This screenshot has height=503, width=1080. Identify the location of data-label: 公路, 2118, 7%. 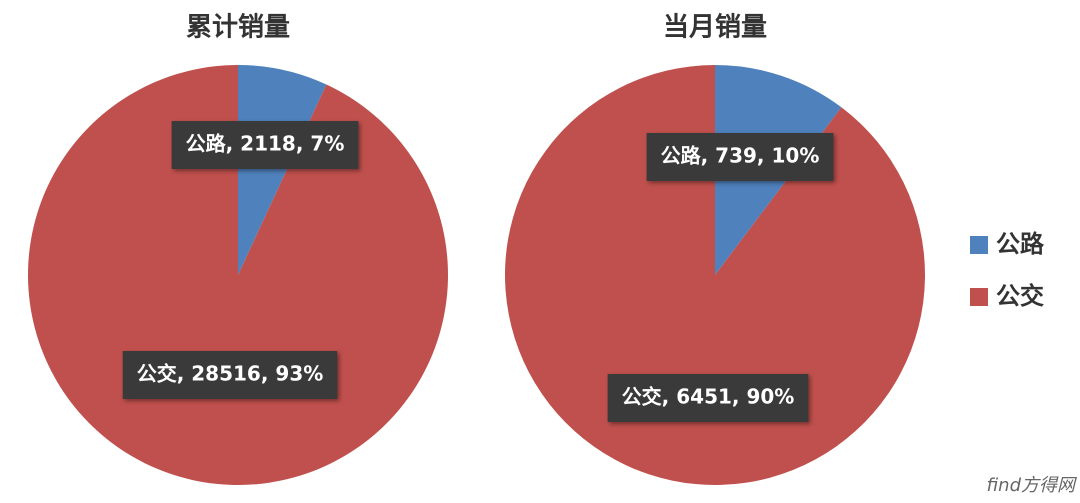
(265, 145).